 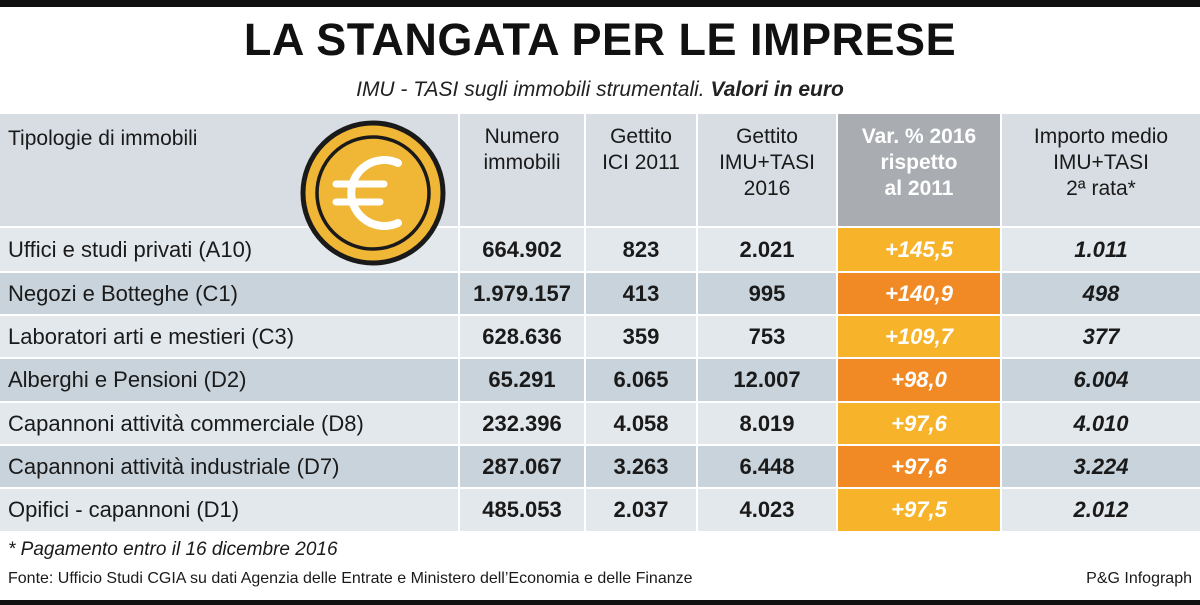 I want to click on cell-var: +97,5, so click(x=919, y=510).